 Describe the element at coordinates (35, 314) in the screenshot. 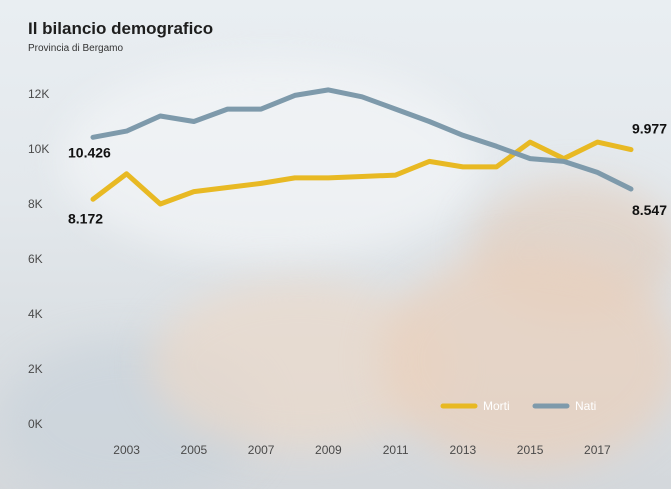

I see `y-tick-label: 4K` at that location.